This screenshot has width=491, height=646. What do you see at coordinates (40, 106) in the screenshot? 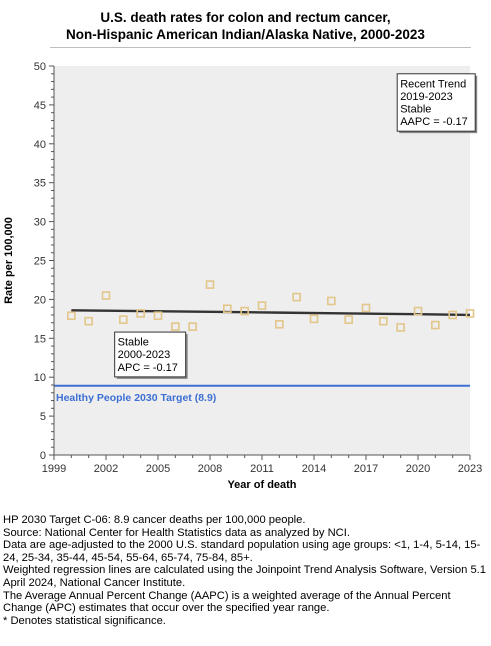
I see `y-tick-label: 45` at bounding box center [40, 106].